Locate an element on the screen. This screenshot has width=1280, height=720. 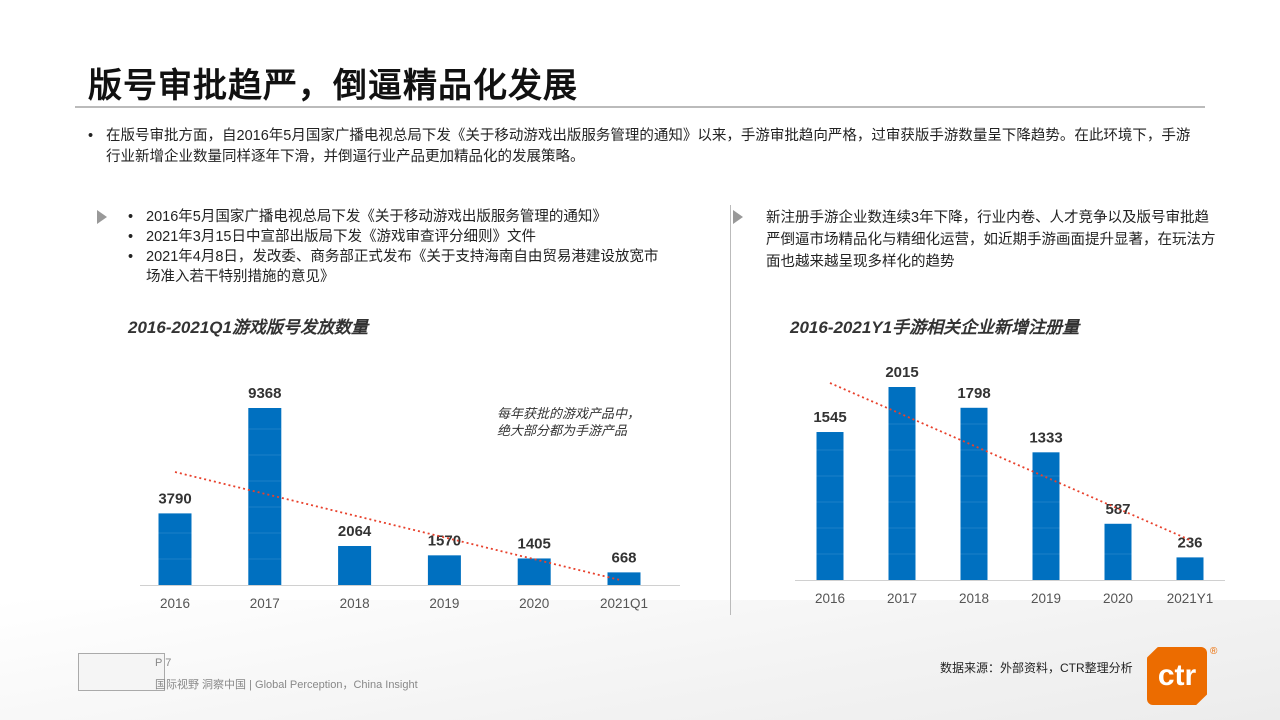
data-label: 1570 is located at coordinates (444, 540).